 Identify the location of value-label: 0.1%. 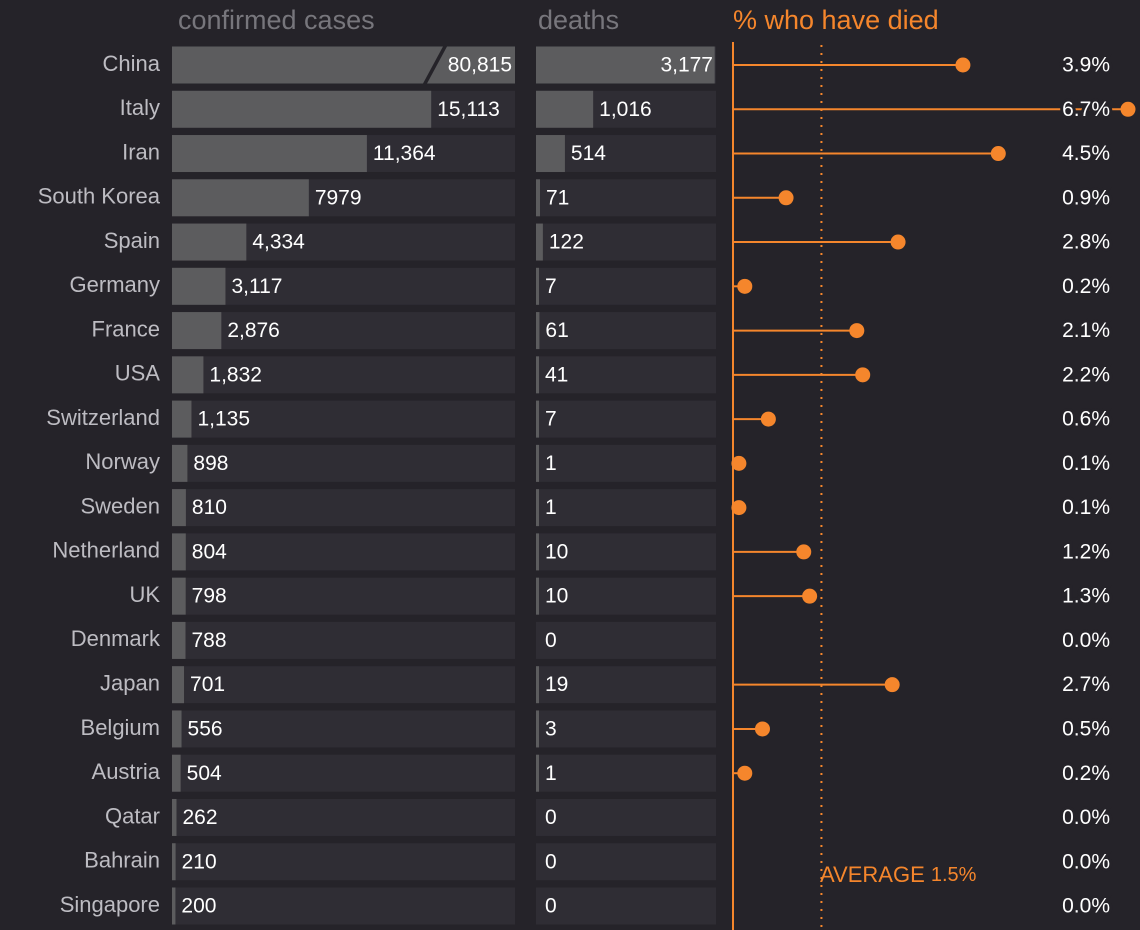
(1086, 463).